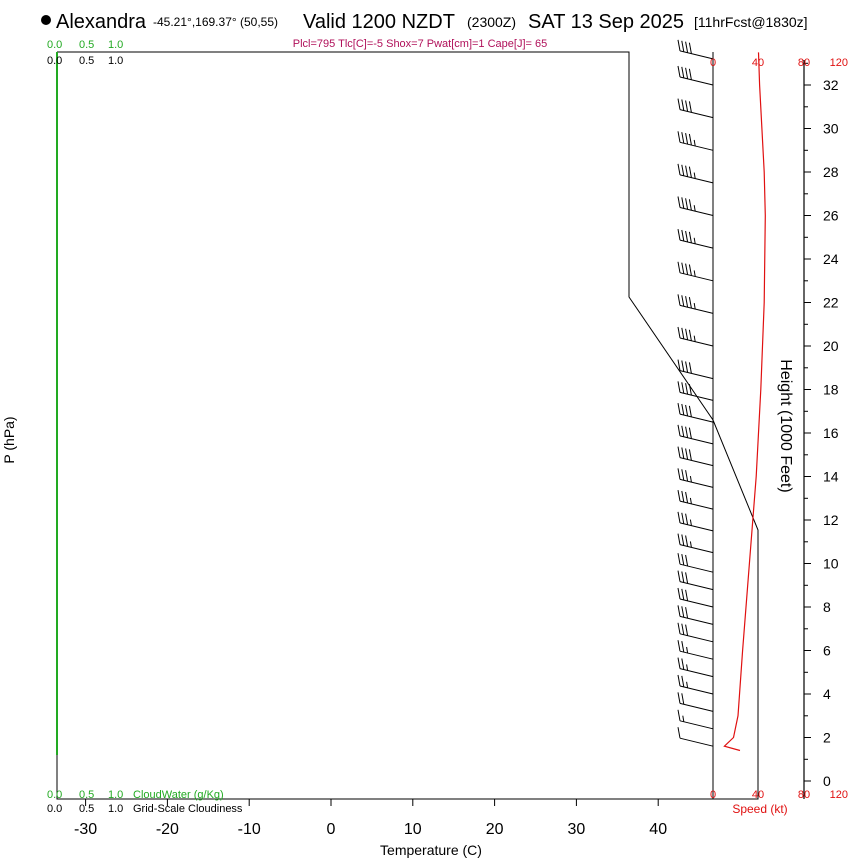 The image size is (850, 860). Describe the element at coordinates (115, 45) in the screenshot. I see `cloud-top-tick-1: 1.0` at that location.